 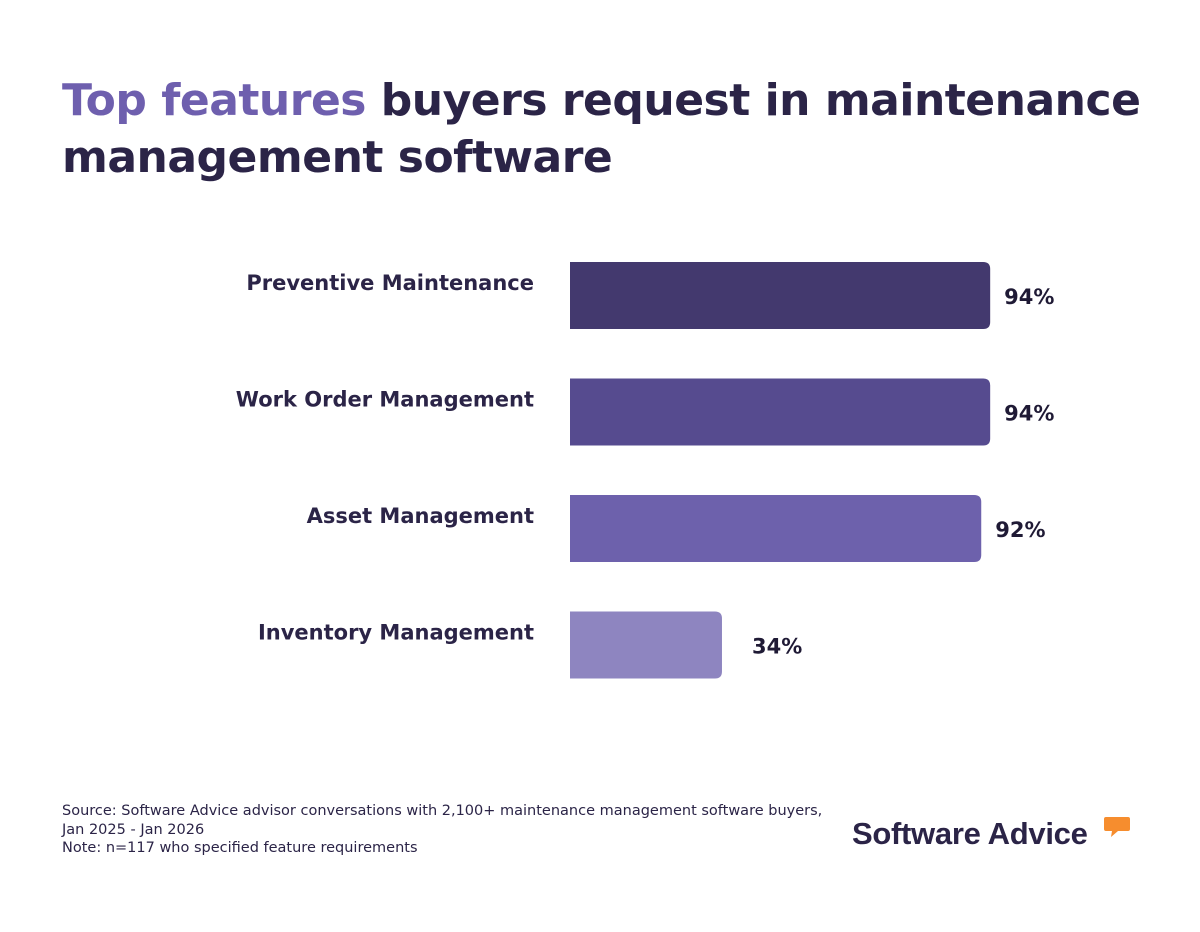 What do you see at coordinates (396, 633) in the screenshot?
I see `category-label: Inventory Management` at bounding box center [396, 633].